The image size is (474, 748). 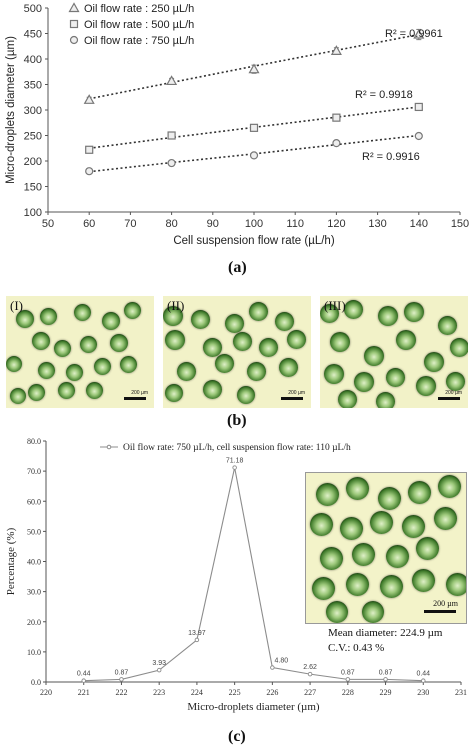 What do you see at coordinates (419, 224) in the screenshot?
I see `x-tick-label: 140` at bounding box center [419, 224].